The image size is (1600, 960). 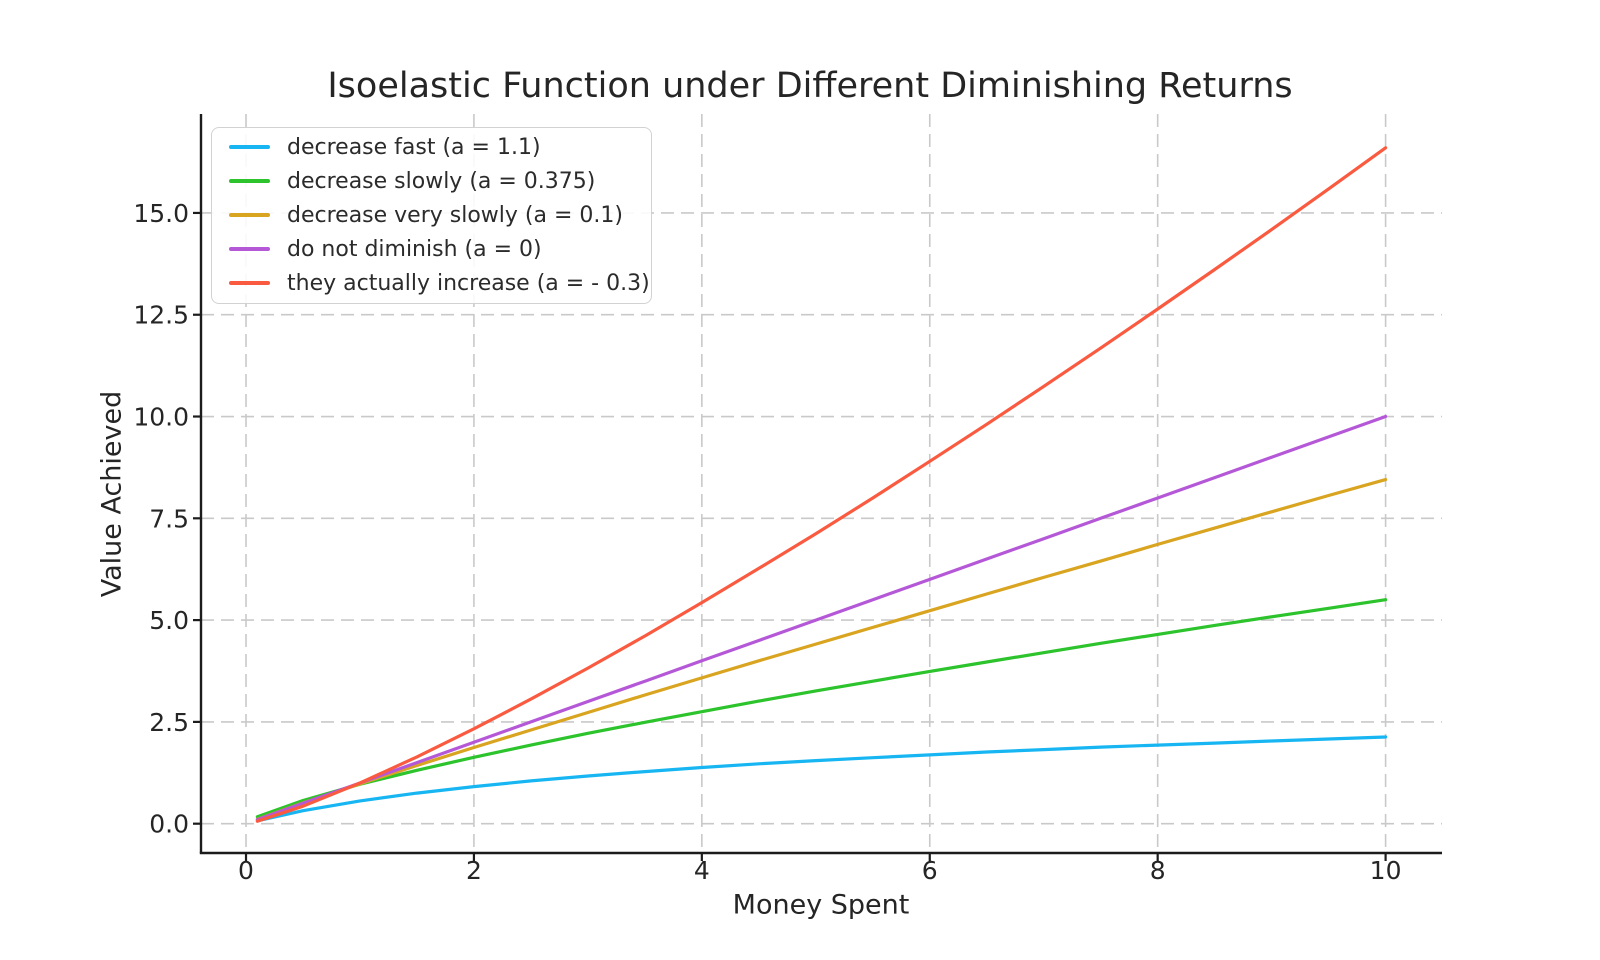 I want to click on x-tick-label: 4, so click(x=702, y=870).